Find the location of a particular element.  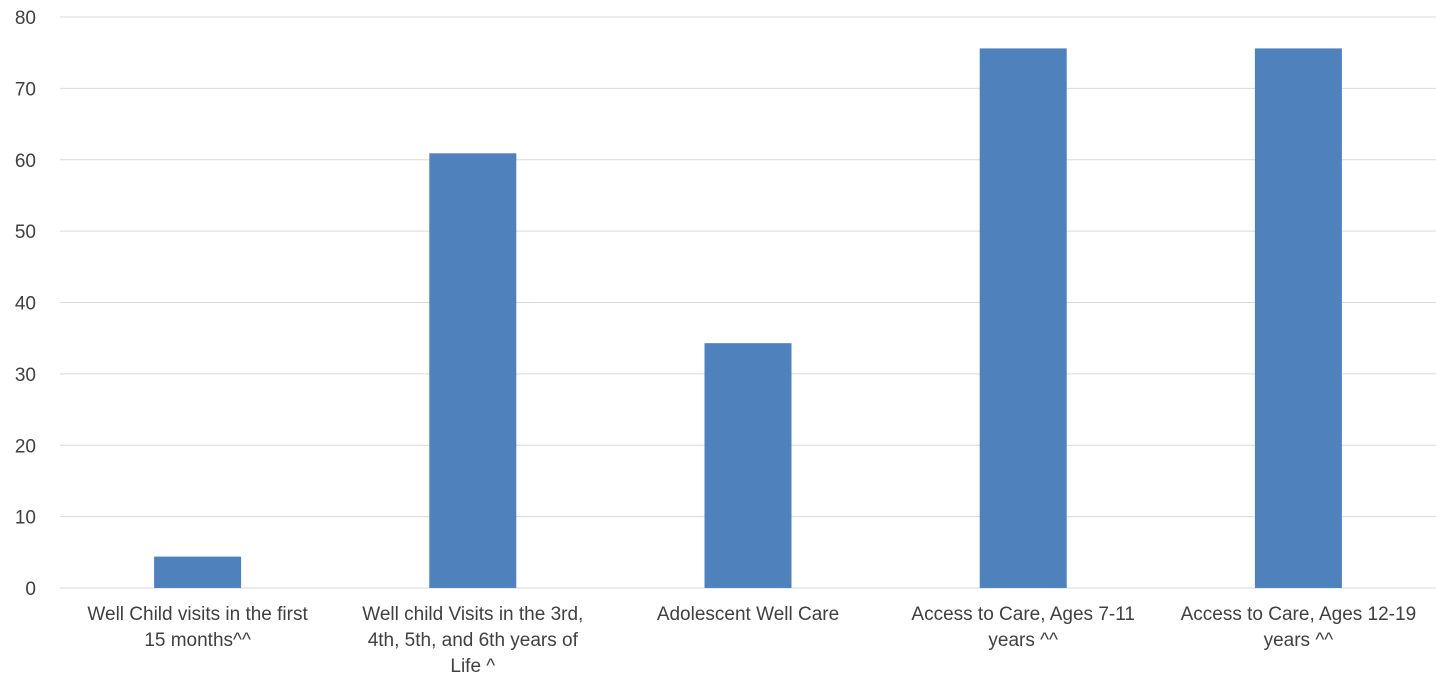

y-axis-tick-labels: 0 10 20 30 40 50 60 70 80 is located at coordinates (25, 304).